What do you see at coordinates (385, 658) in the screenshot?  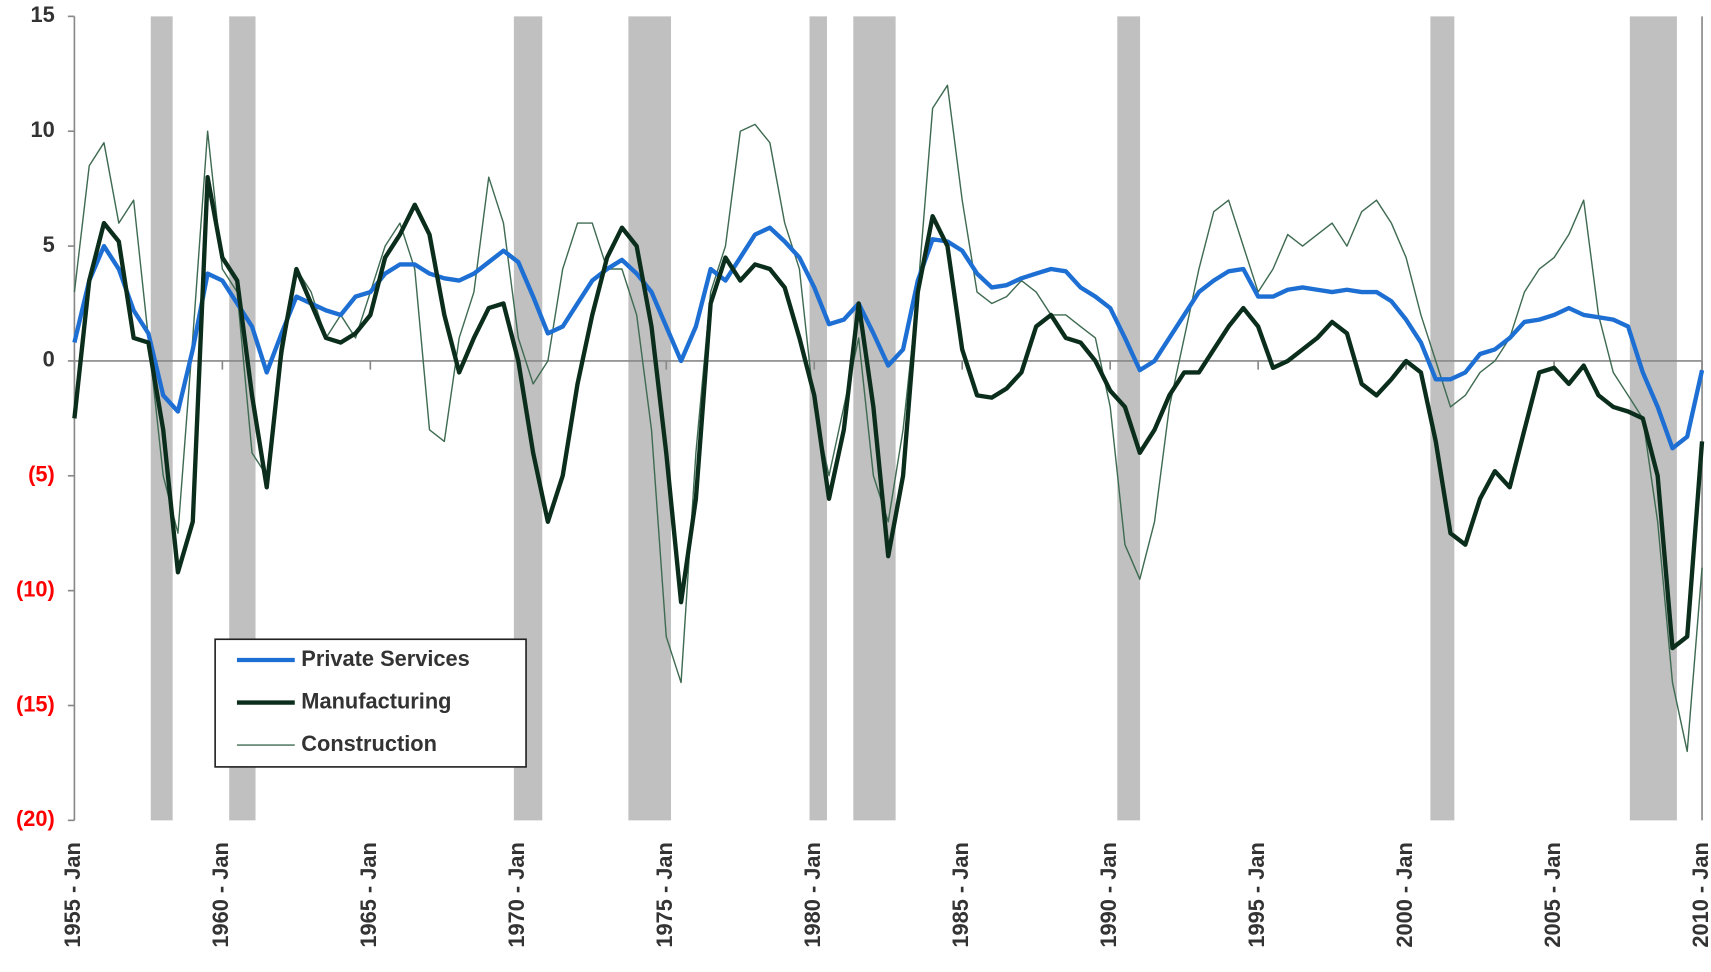 I see `legend-label: Private Services` at bounding box center [385, 658].